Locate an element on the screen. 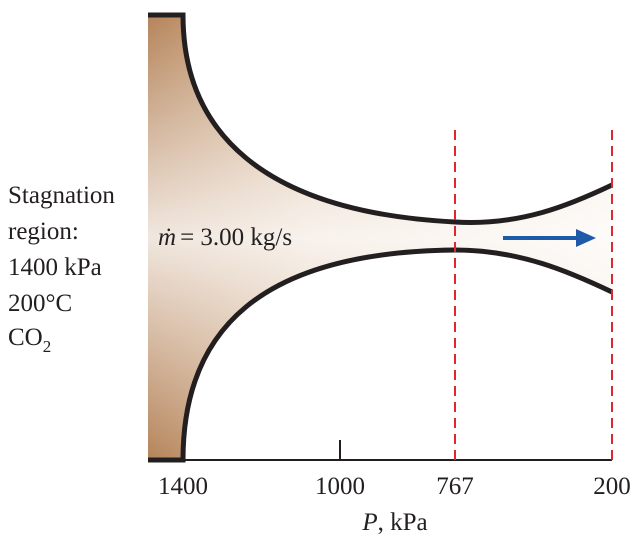 The width and height of the screenshot is (637, 541). axis-label: P, kPa is located at coordinates (394, 522).